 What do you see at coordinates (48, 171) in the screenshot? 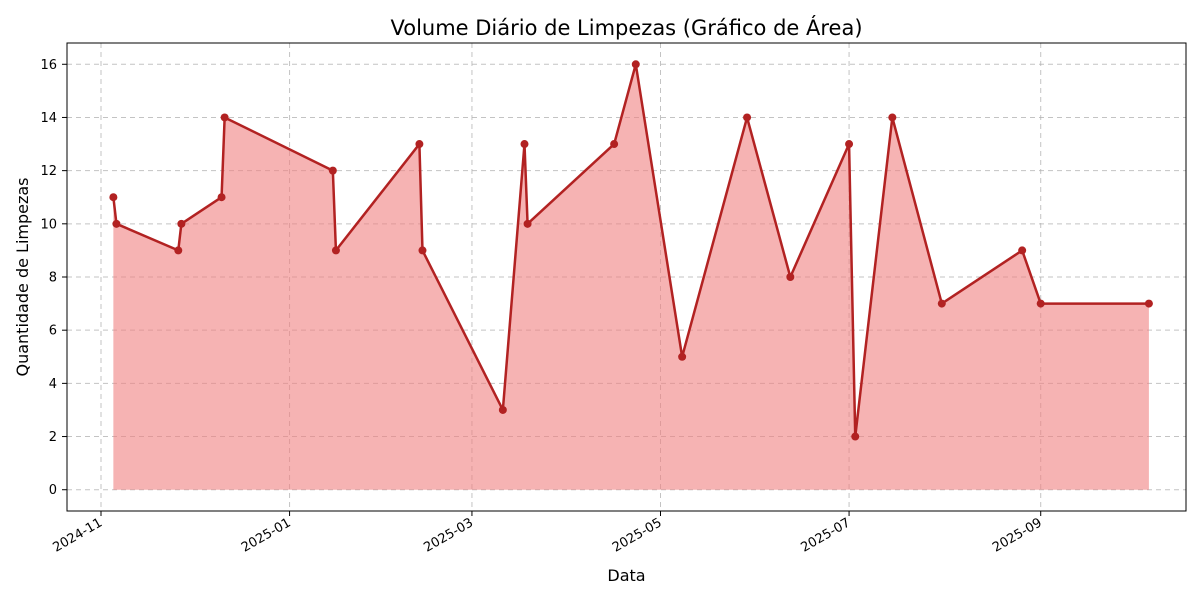
I see `y-tick-label: 12` at bounding box center [48, 171].